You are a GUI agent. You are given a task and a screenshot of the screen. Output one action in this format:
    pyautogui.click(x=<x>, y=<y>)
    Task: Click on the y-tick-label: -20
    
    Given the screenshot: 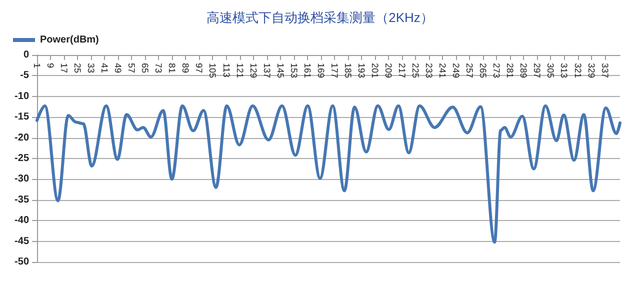 What is the action you would take?
    pyautogui.click(x=22, y=138)
    